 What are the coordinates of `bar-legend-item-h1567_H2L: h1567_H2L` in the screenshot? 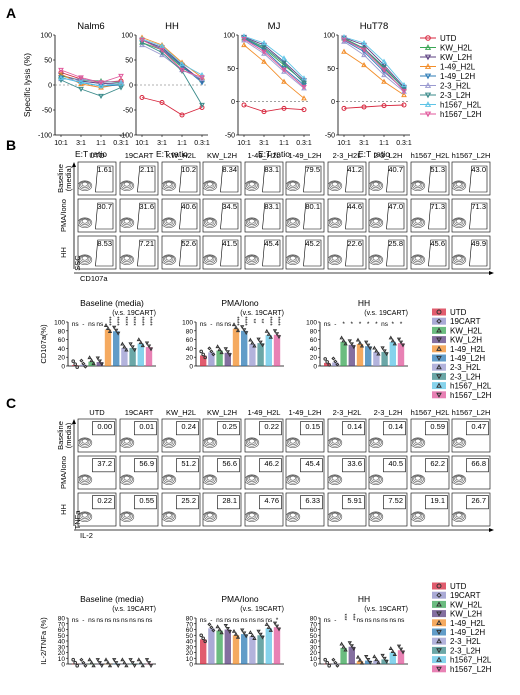 It's located at (462, 386).